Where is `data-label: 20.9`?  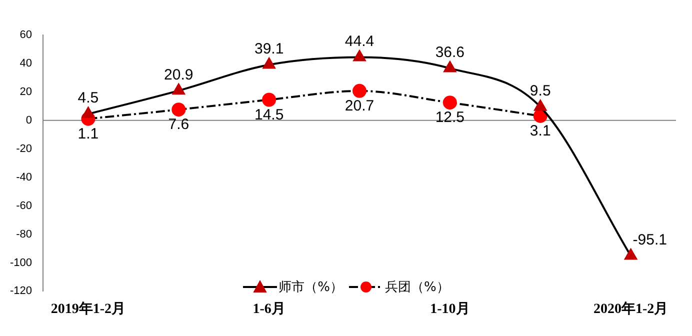 data-label: 20.9 is located at coordinates (179, 75).